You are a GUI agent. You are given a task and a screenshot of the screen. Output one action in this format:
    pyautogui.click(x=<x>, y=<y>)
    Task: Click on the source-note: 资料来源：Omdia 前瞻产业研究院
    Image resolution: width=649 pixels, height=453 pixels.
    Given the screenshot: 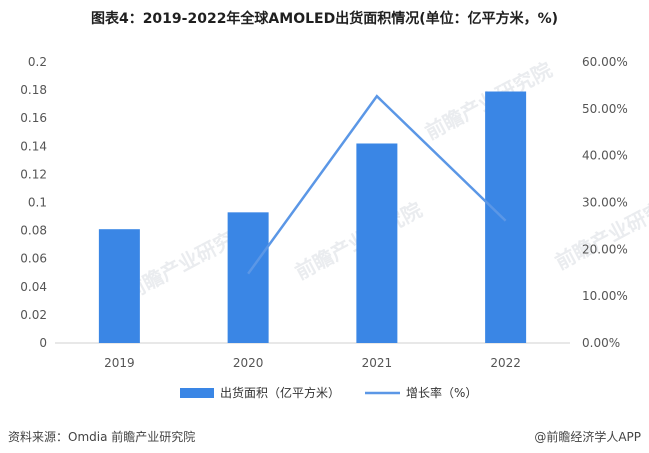 What is the action you would take?
    pyautogui.click(x=102, y=437)
    